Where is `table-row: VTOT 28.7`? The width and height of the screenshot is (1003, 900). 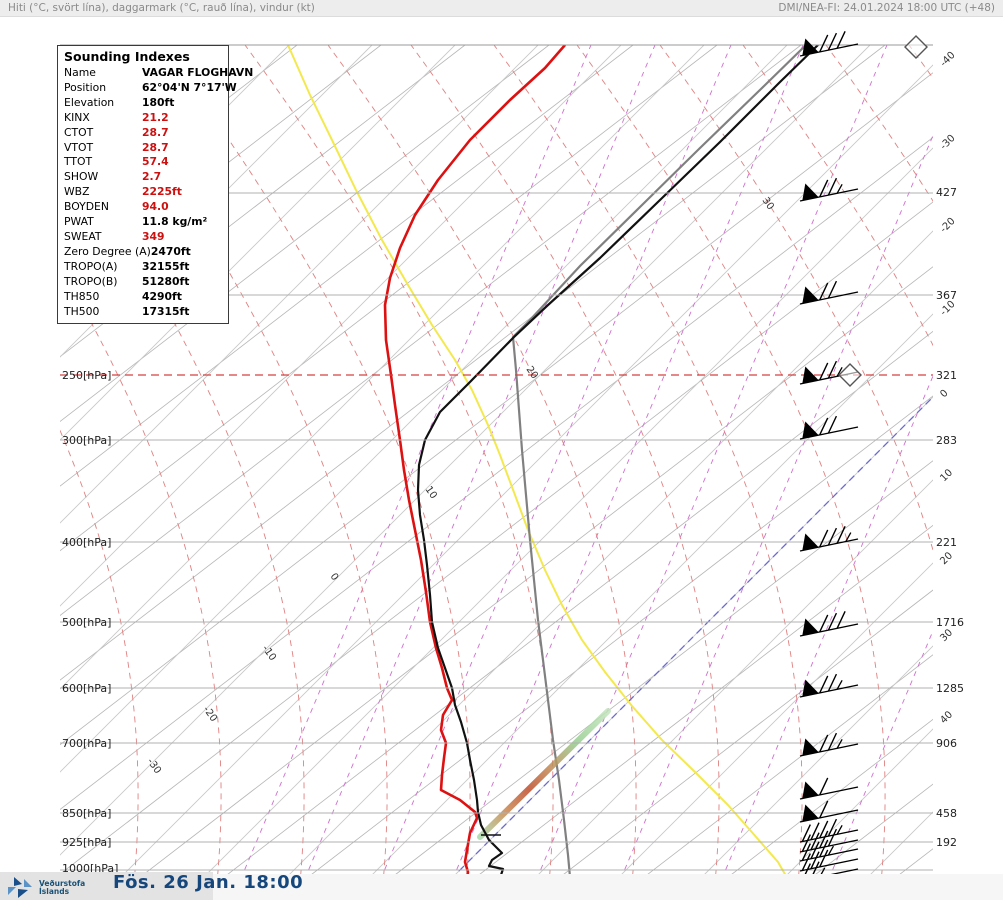
table-row: VTOT 28.7 is located at coordinates (143, 148).